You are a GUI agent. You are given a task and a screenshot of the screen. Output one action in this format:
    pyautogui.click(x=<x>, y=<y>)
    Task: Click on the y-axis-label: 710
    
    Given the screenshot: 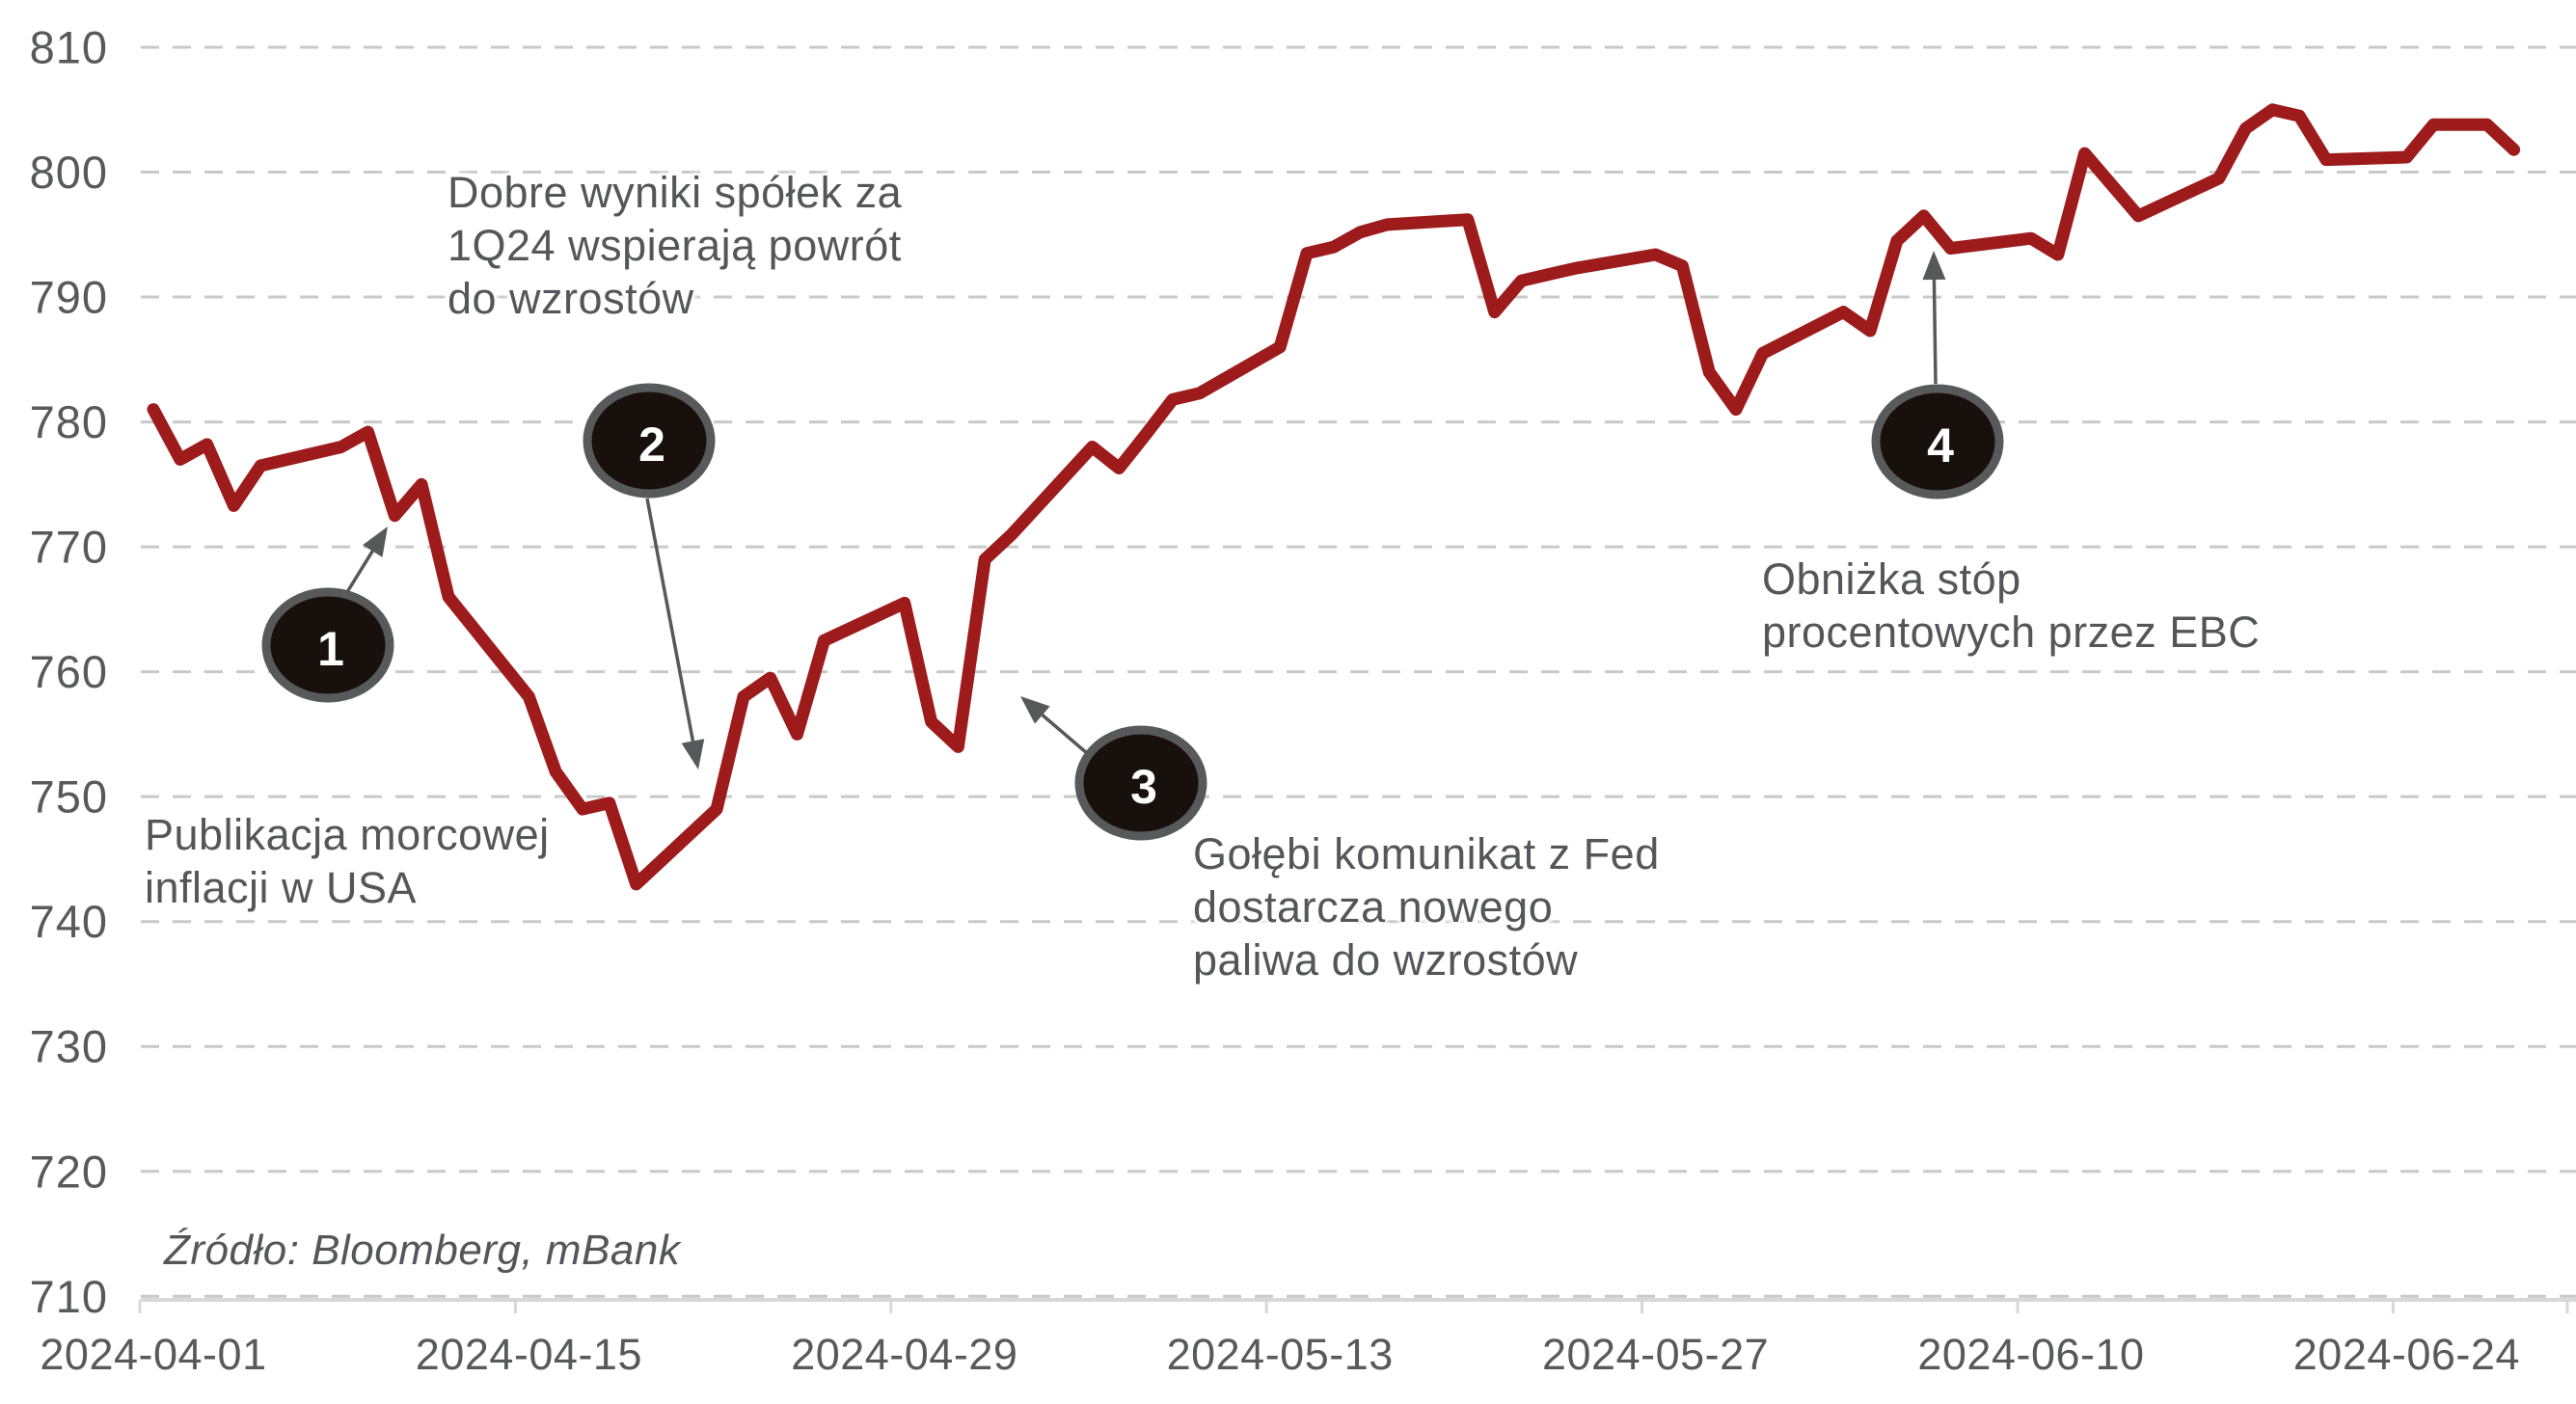 What is the action you would take?
    pyautogui.click(x=69, y=1296)
    